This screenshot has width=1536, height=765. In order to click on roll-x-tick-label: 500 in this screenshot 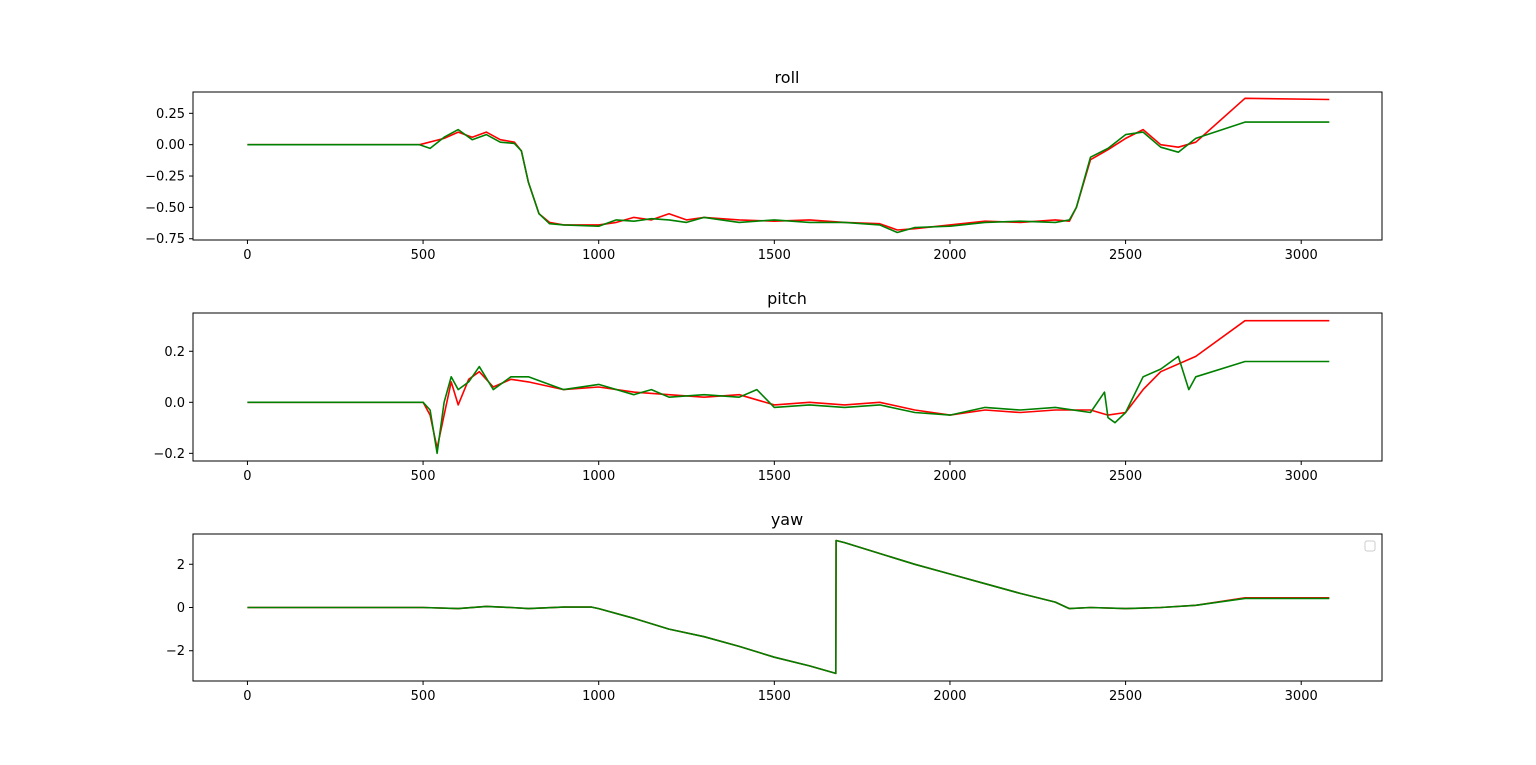, I will do `click(423, 255)`.